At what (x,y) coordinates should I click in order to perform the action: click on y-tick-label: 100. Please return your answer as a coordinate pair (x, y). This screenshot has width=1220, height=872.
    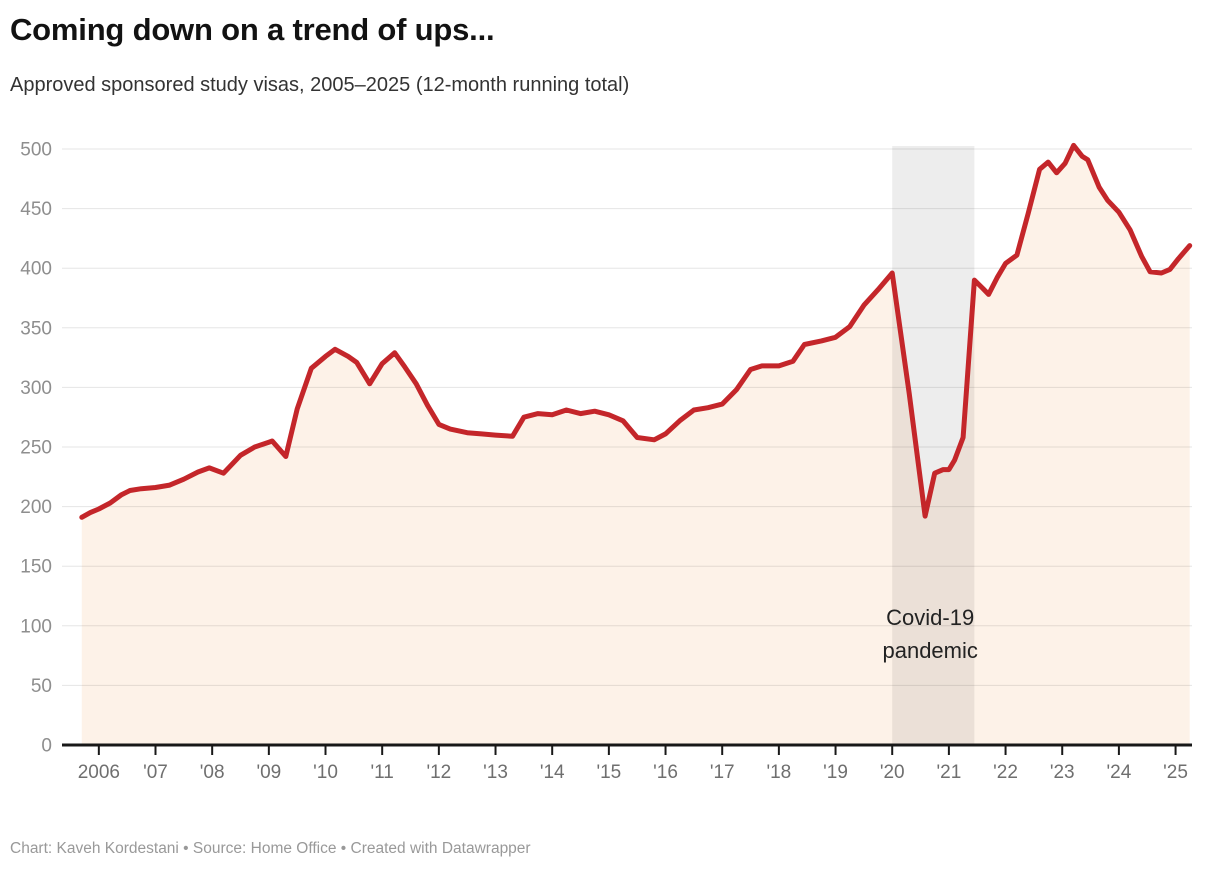
    Looking at the image, I should click on (36, 626).